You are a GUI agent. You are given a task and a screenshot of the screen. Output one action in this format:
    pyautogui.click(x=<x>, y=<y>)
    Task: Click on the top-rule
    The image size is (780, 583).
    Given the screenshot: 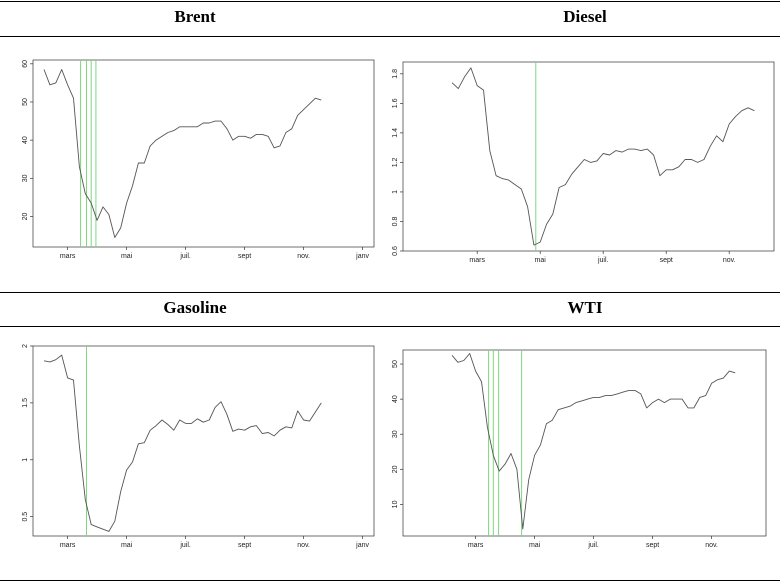 What is the action you would take?
    pyautogui.click(x=390, y=1)
    